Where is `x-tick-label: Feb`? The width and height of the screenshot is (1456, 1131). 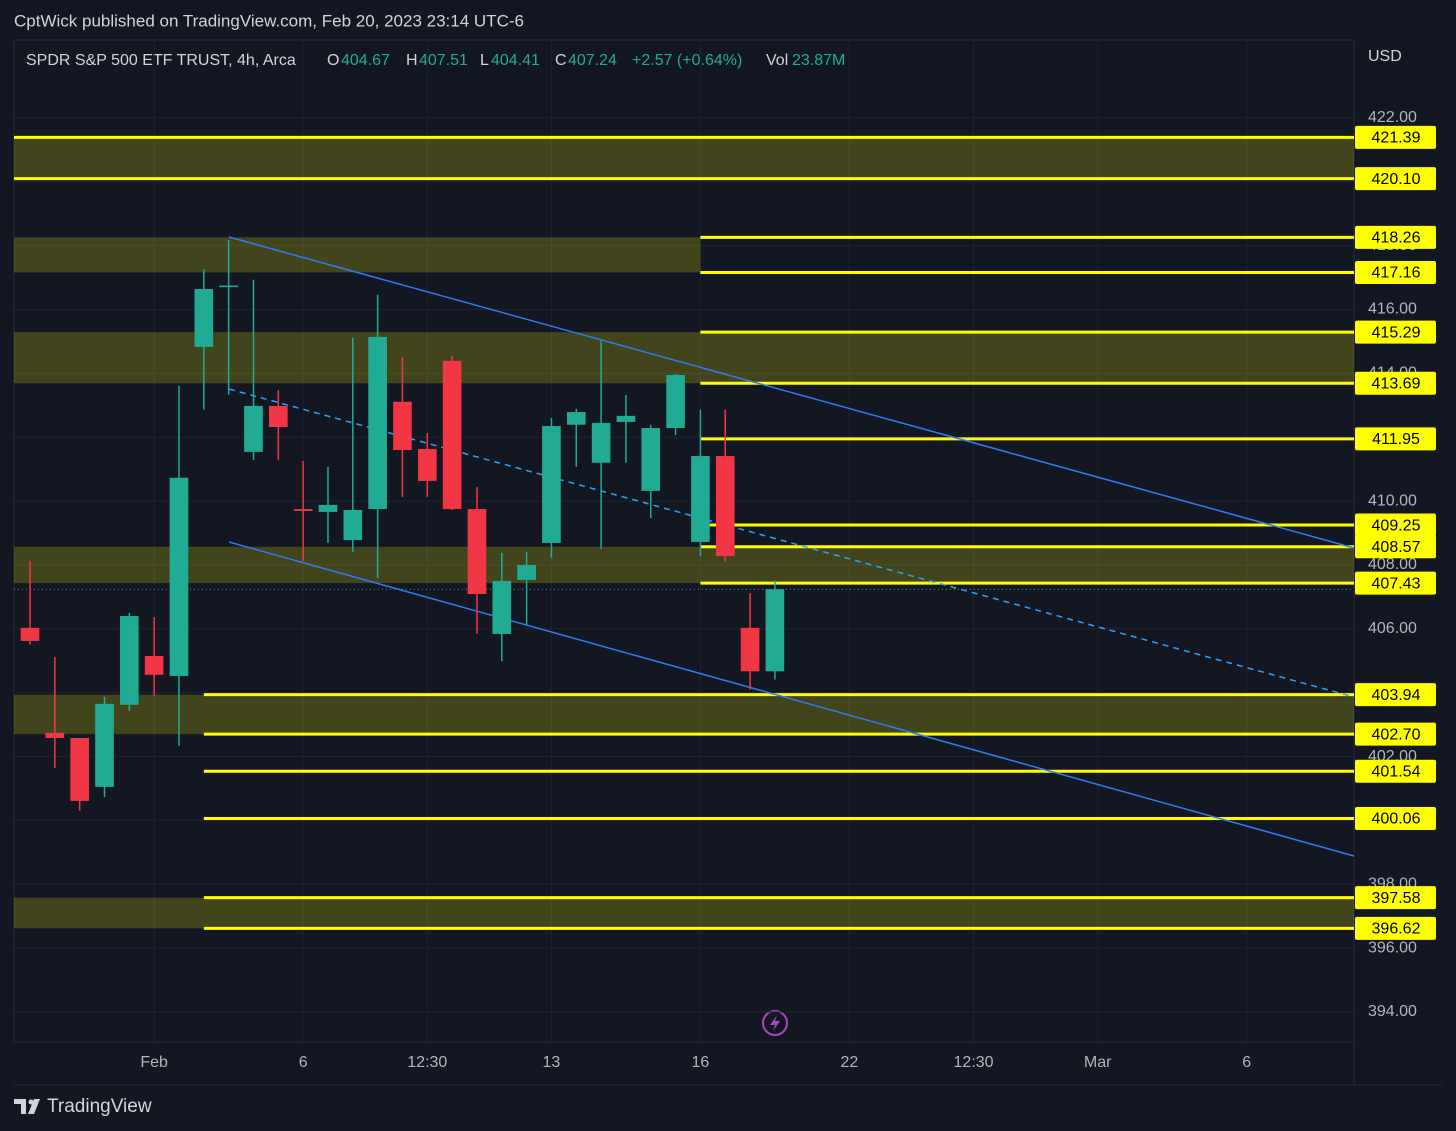 x-tick-label: Feb is located at coordinates (154, 1062).